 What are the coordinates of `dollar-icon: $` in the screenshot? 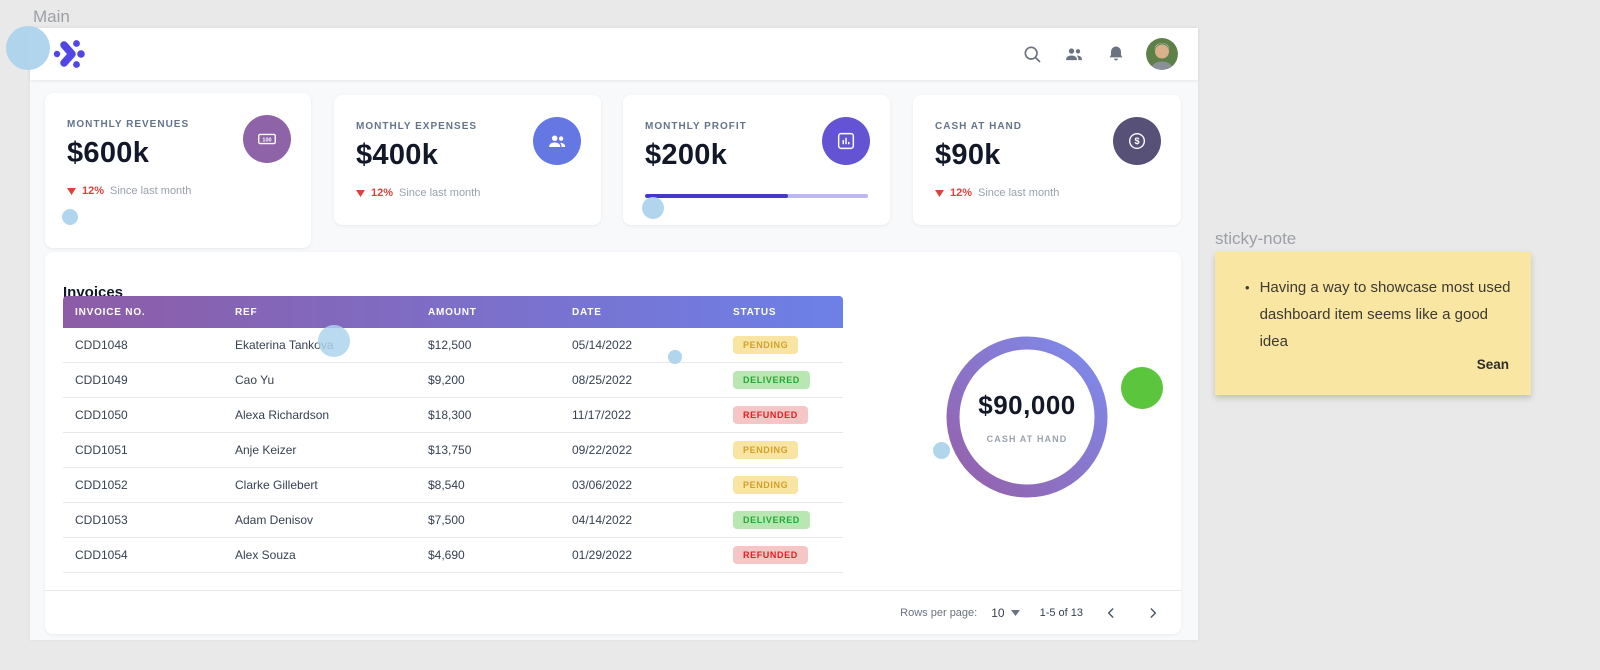 It's located at (1137, 141).